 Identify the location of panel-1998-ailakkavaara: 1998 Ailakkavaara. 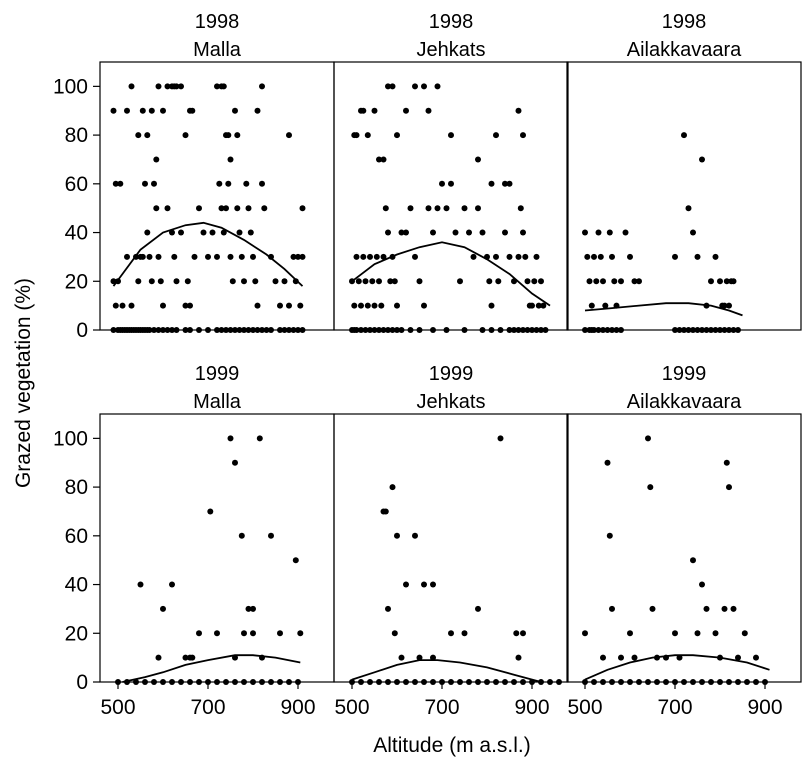
(684, 172).